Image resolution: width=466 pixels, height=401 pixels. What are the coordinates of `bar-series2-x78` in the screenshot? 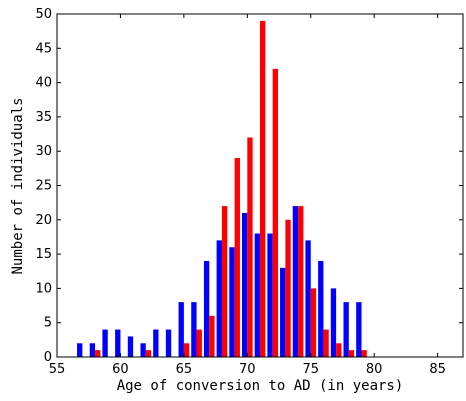 It's located at (351, 353).